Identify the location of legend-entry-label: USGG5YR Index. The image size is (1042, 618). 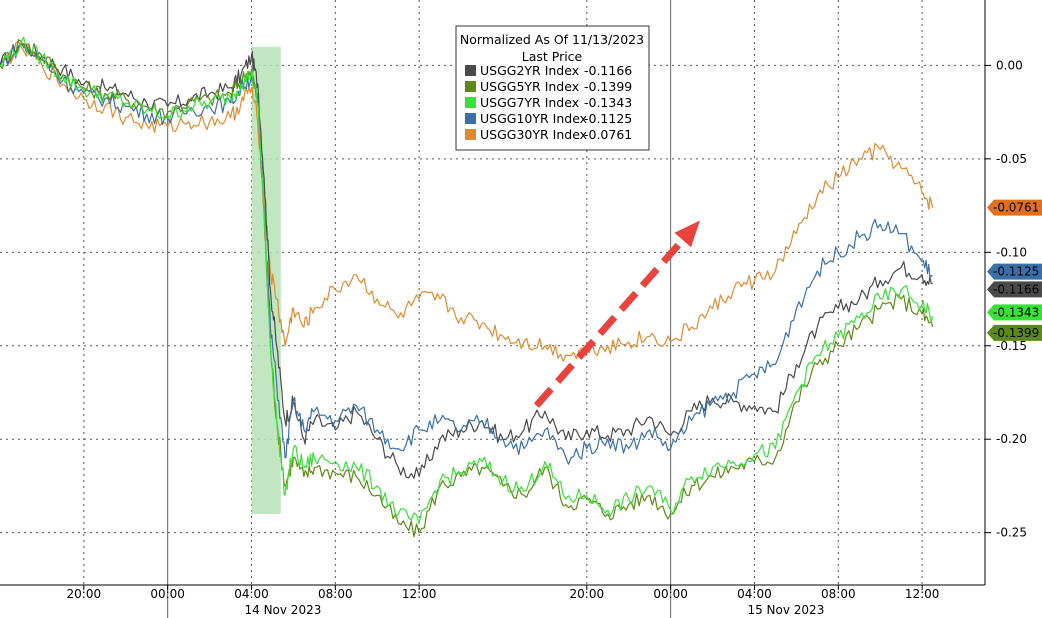
(529, 86).